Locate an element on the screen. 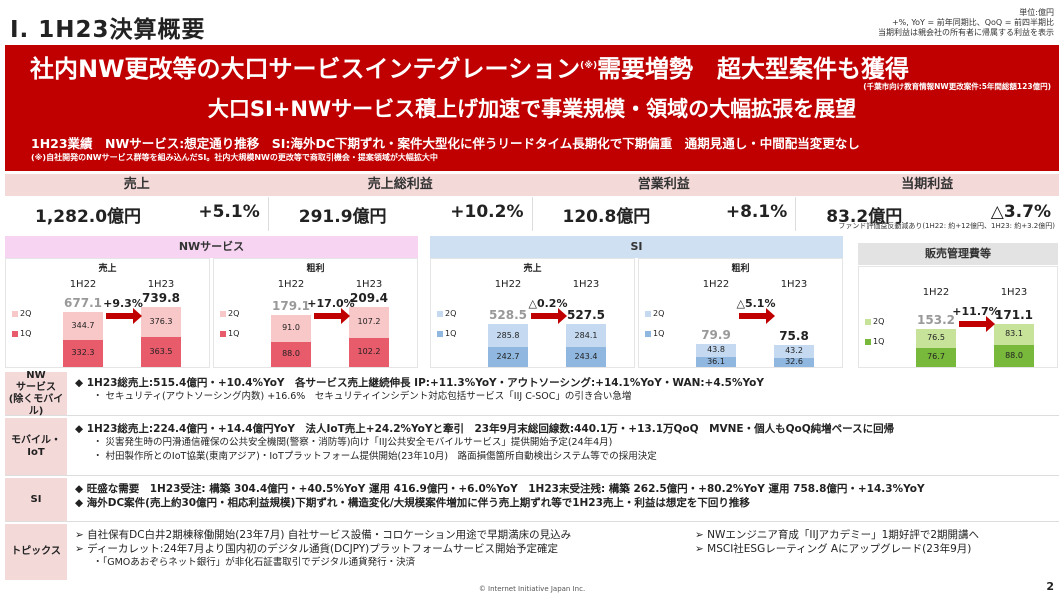 The height and width of the screenshot is (599, 1064). bar-value: 88.0 is located at coordinates (291, 354).